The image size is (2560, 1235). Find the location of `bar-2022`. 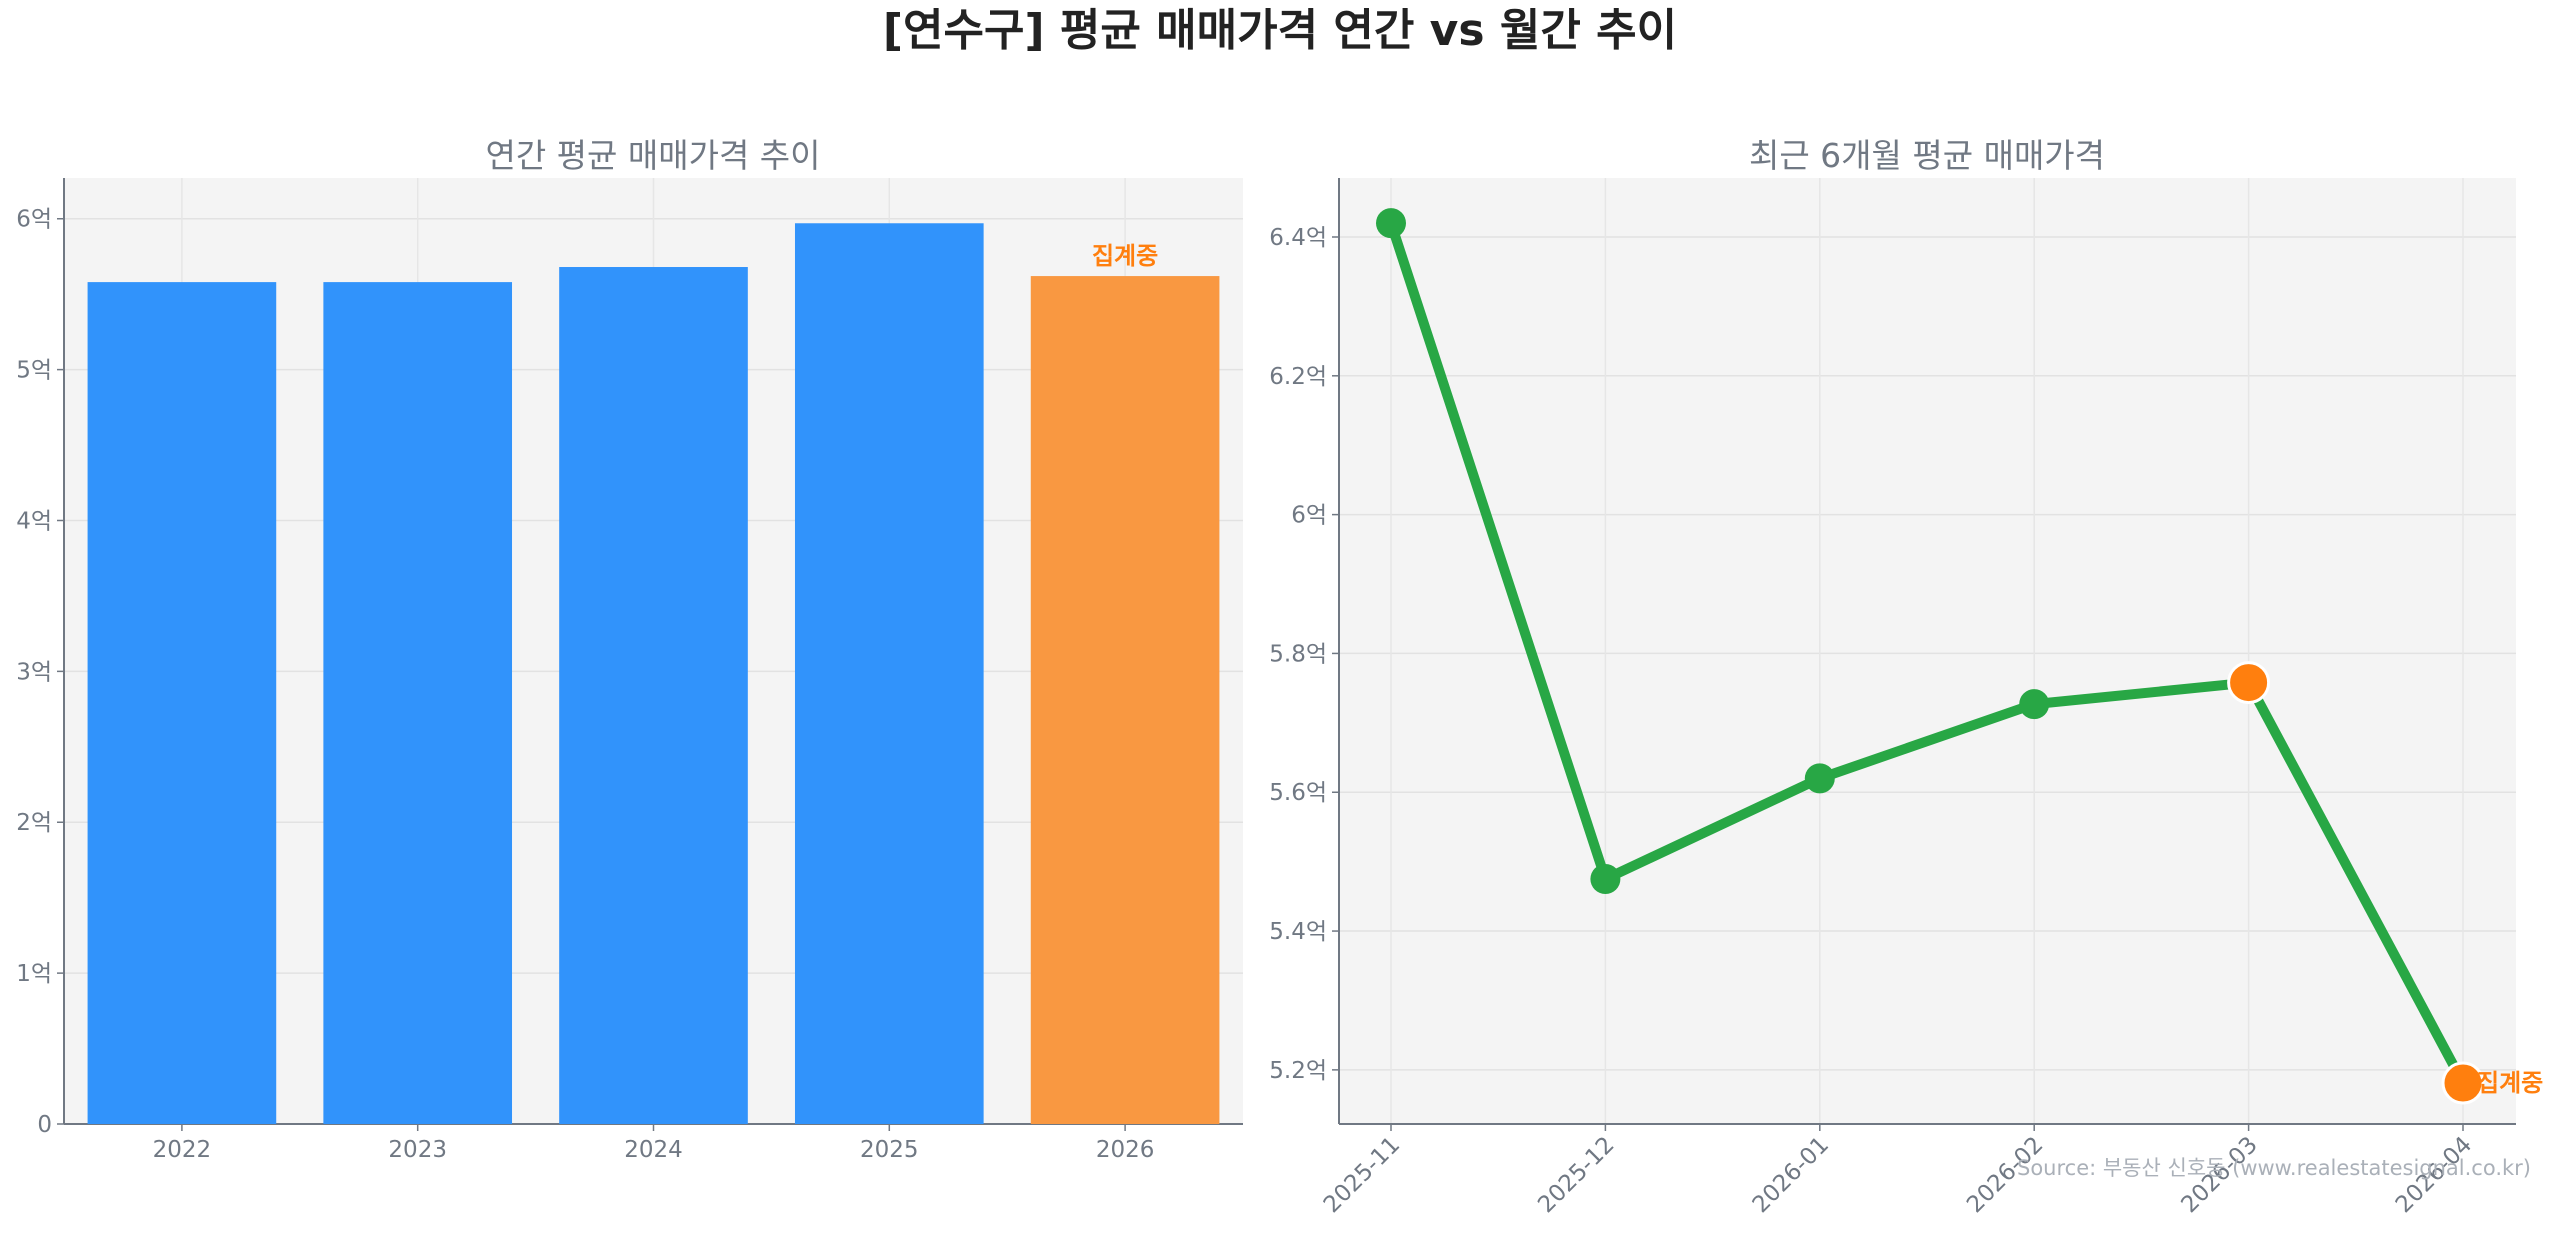

bar-2022 is located at coordinates (182, 703).